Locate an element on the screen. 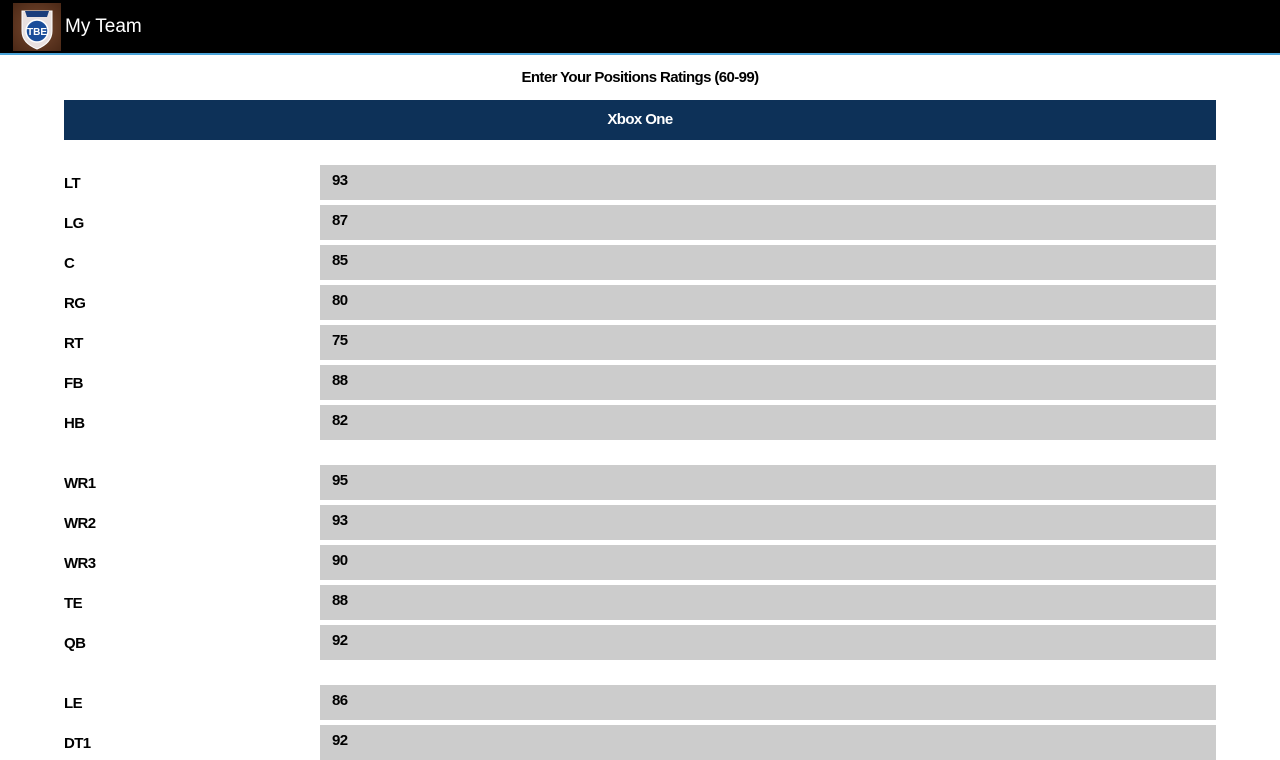 The width and height of the screenshot is (1280, 760). position-label: DT1 is located at coordinates (77, 743).